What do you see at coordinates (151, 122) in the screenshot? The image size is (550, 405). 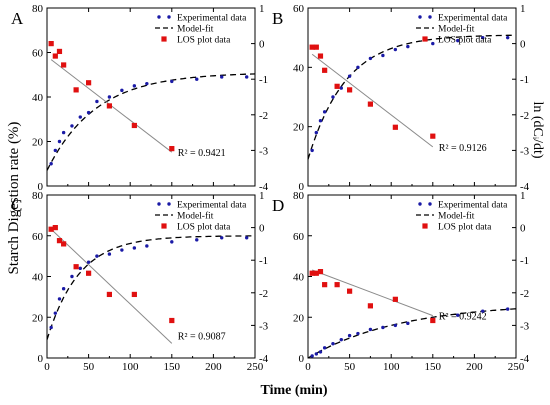 I see `model-fit-curve` at bounding box center [151, 122].